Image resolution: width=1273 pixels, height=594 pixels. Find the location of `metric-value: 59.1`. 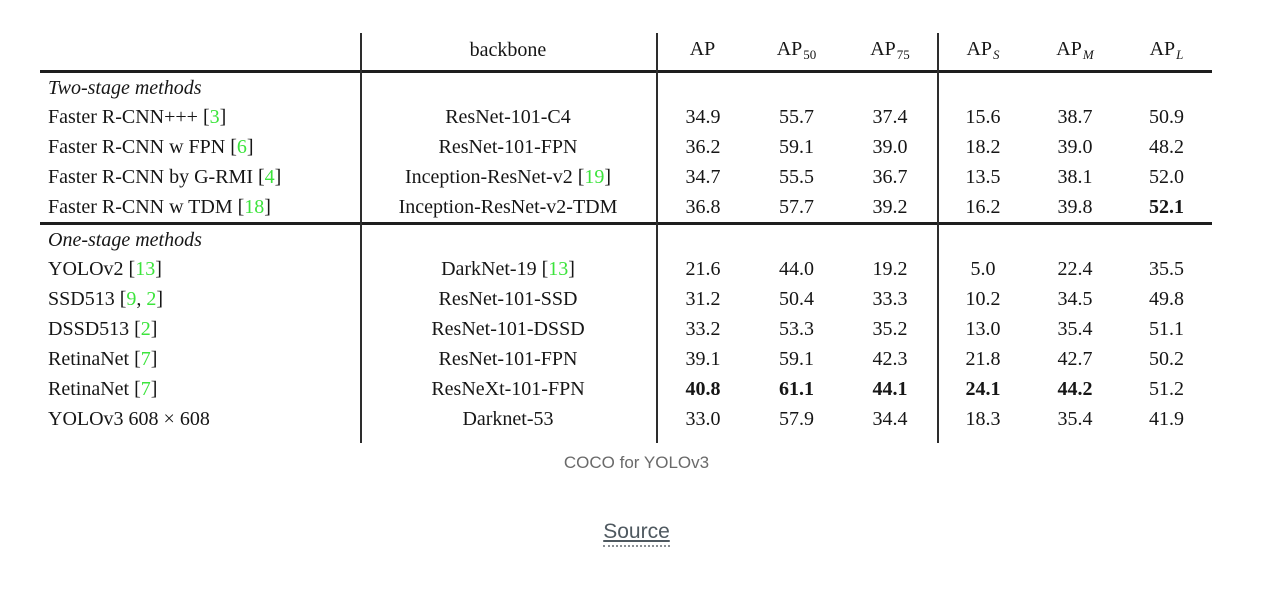

metric-value: 59.1 is located at coordinates (796, 359).